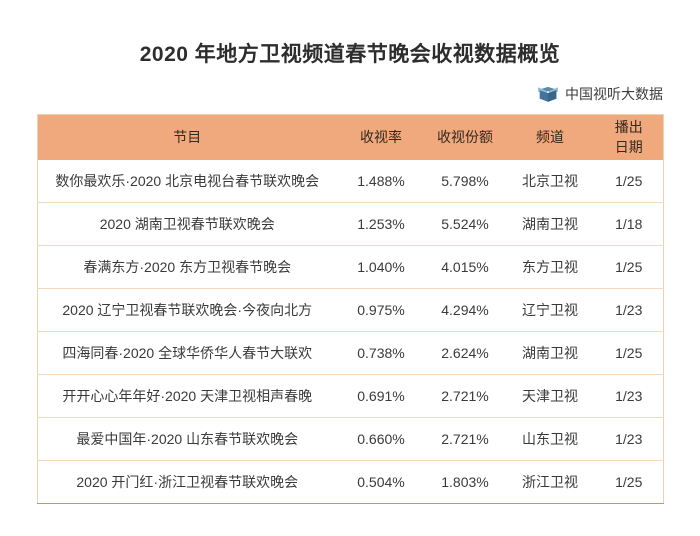 The image size is (700, 536). I want to click on cell-program: 最爱中国年·2020 山东春节联欢晚会, so click(187, 439).